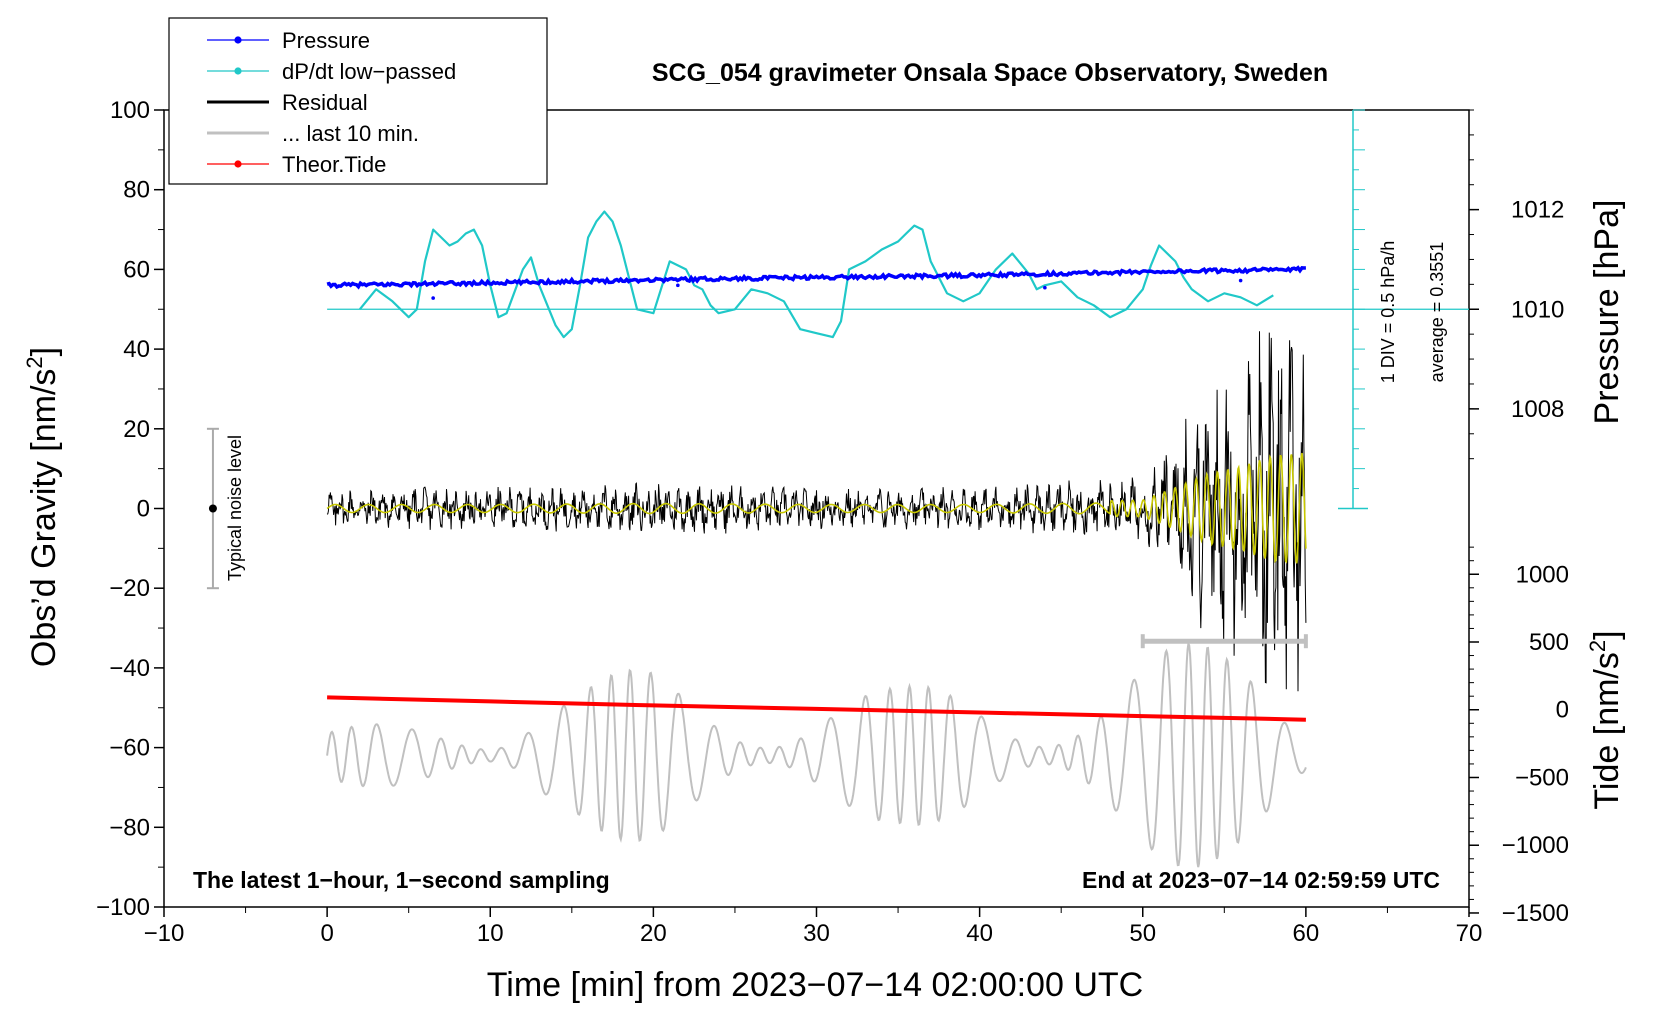 The height and width of the screenshot is (1020, 1660). I want to click on y-tick-label: 100, so click(130, 110).